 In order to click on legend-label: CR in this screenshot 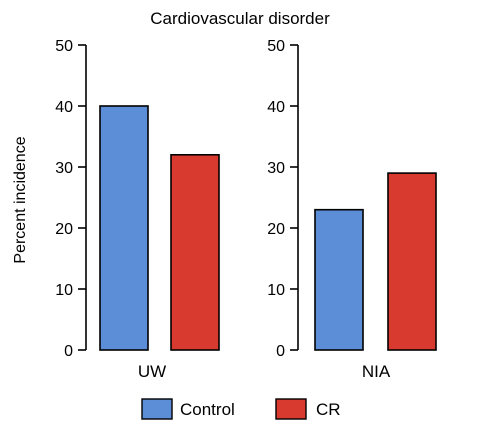, I will do `click(328, 409)`.